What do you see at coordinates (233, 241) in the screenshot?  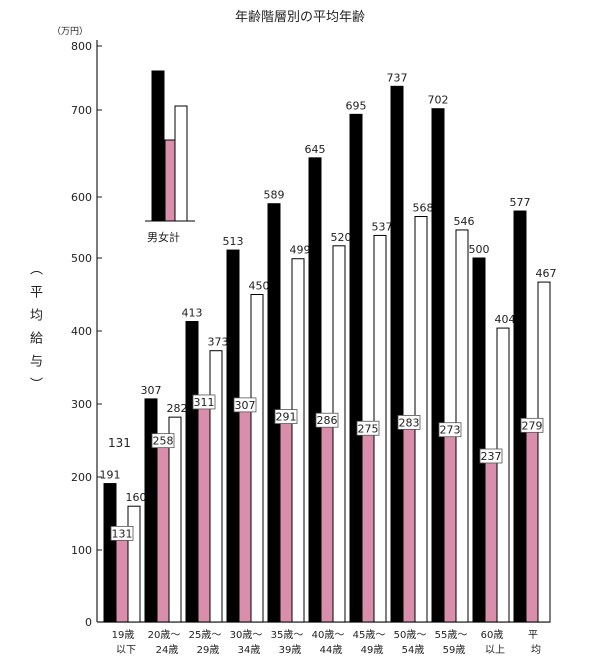 I see `data-label-male: 513` at bounding box center [233, 241].